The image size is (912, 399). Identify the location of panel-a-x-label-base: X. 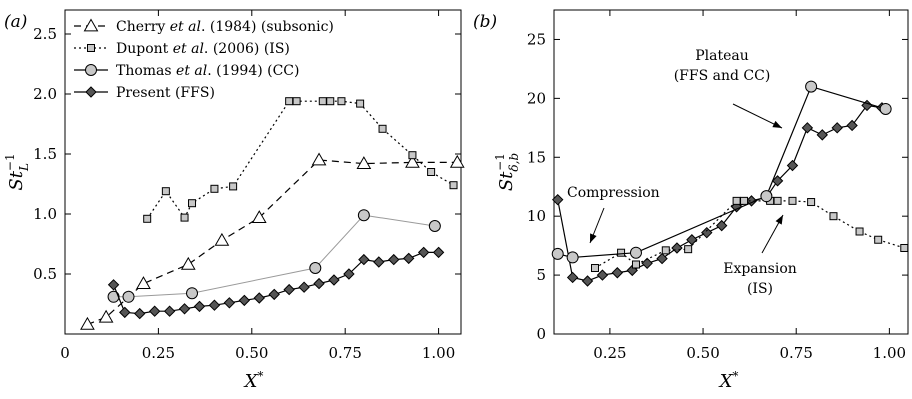
(251, 381).